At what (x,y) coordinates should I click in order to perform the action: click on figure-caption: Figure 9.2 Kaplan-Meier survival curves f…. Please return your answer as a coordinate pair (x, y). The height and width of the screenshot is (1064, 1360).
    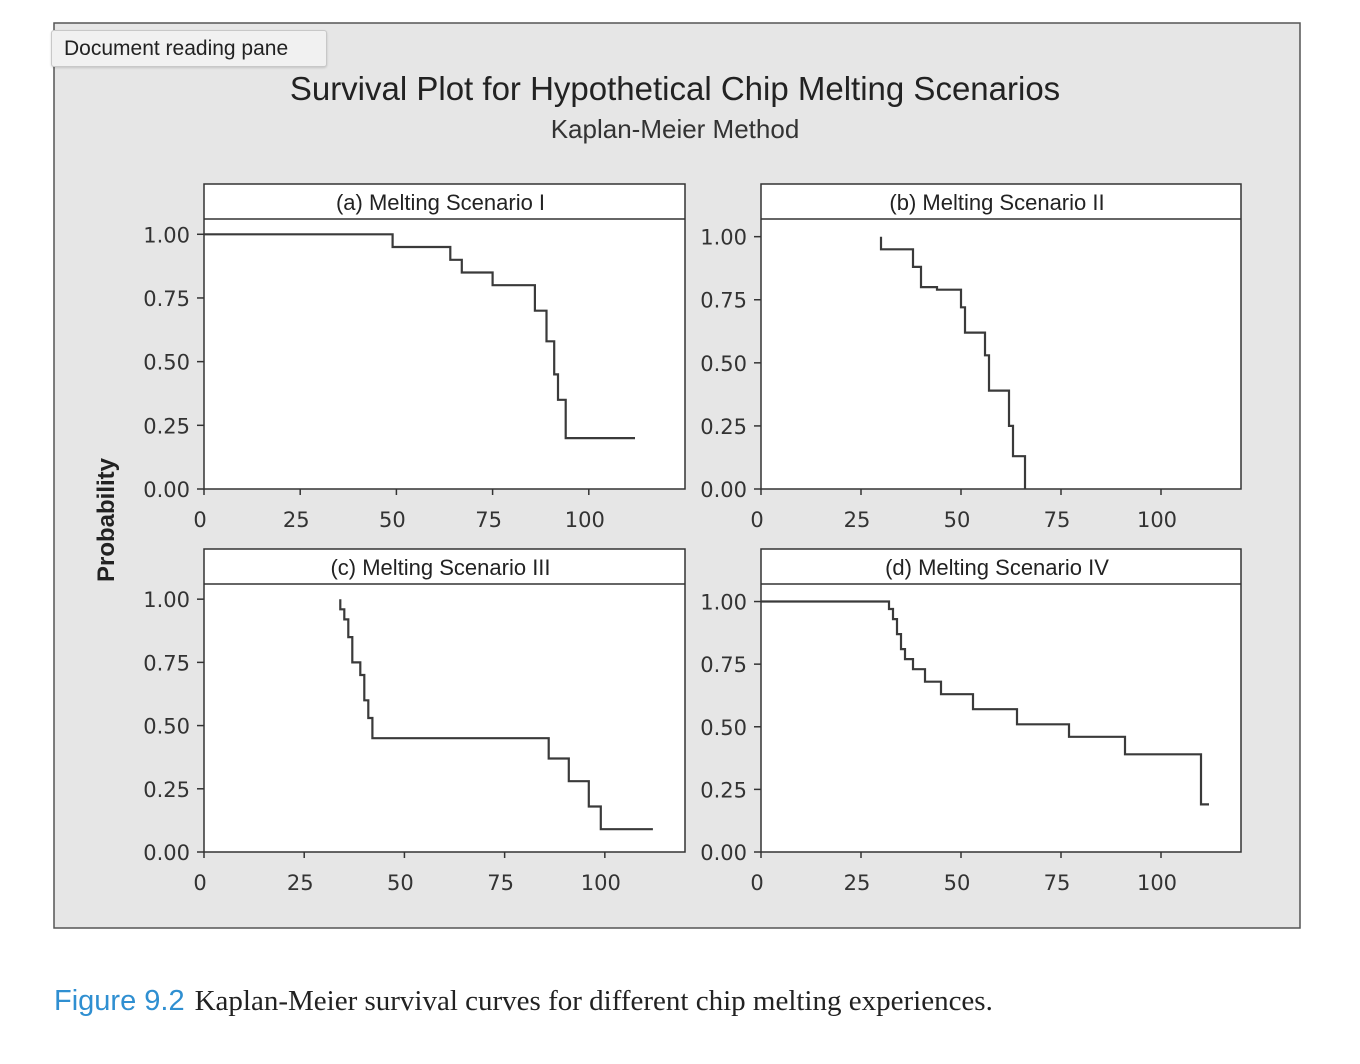
    Looking at the image, I should click on (523, 1001).